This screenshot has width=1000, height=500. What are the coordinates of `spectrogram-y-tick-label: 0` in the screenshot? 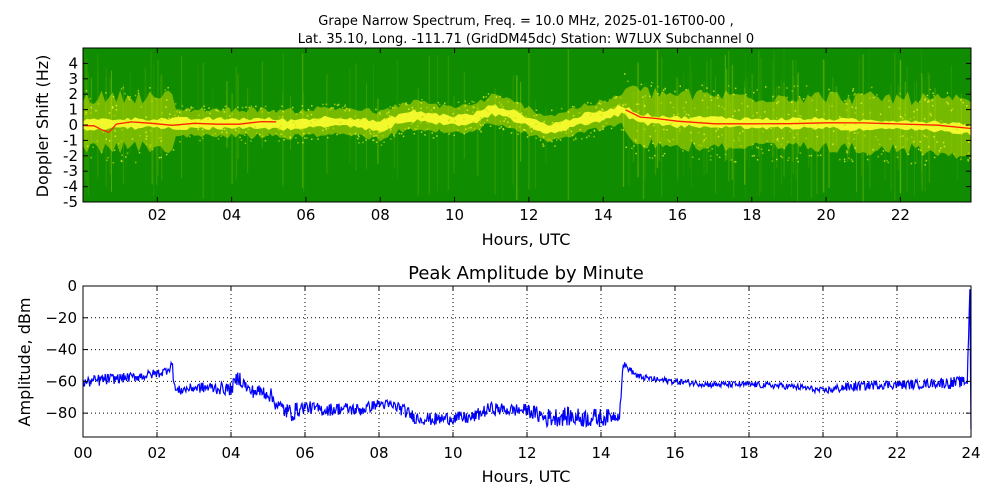 It's located at (73, 125).